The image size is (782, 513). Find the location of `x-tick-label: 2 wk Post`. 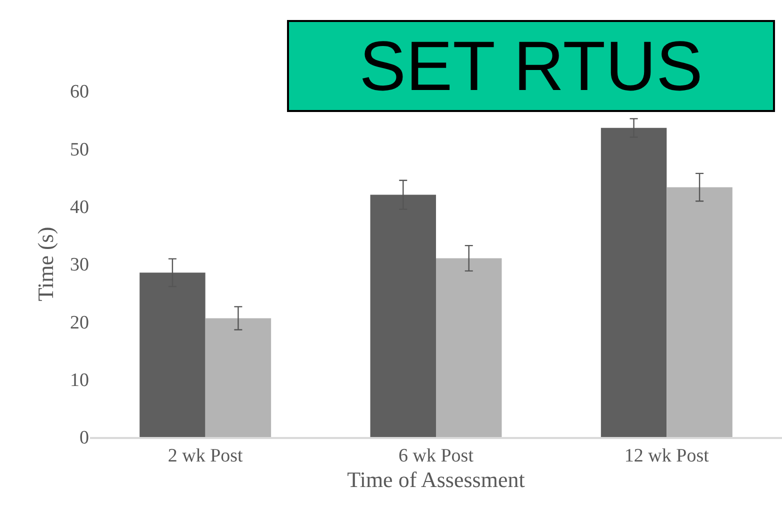

x-tick-label: 2 wk Post is located at coordinates (206, 456).